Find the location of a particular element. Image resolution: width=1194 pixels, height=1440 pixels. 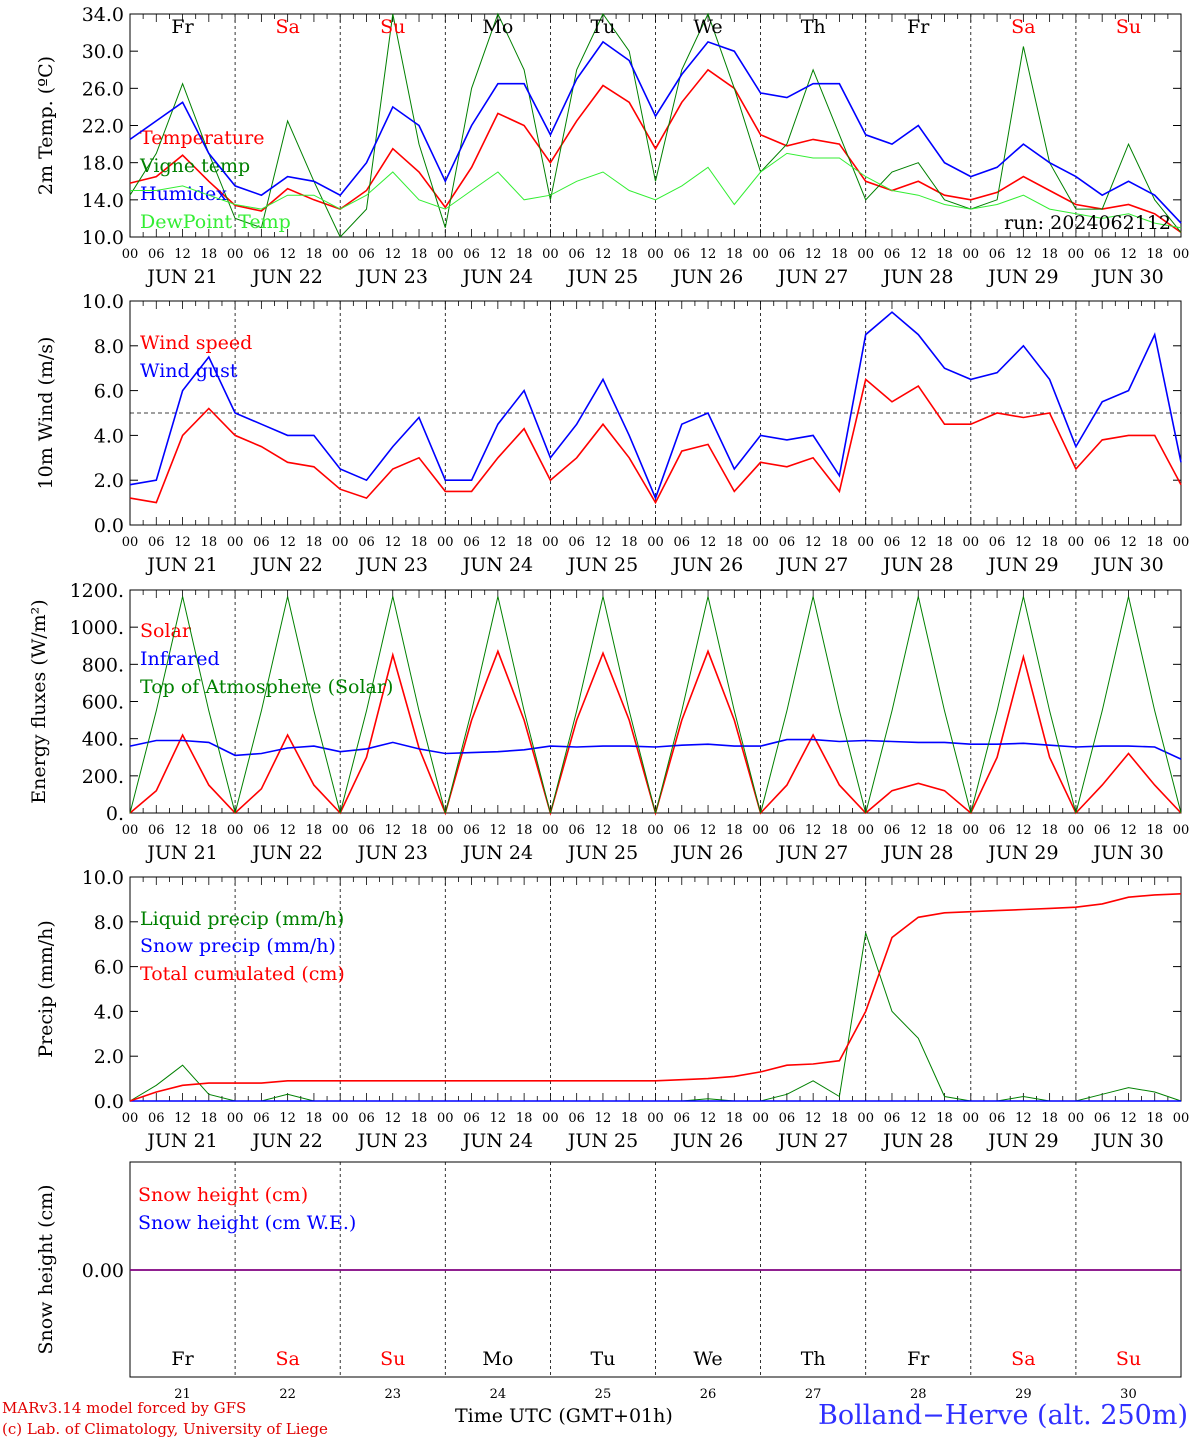

day-number-label: 24 is located at coordinates (498, 1394).